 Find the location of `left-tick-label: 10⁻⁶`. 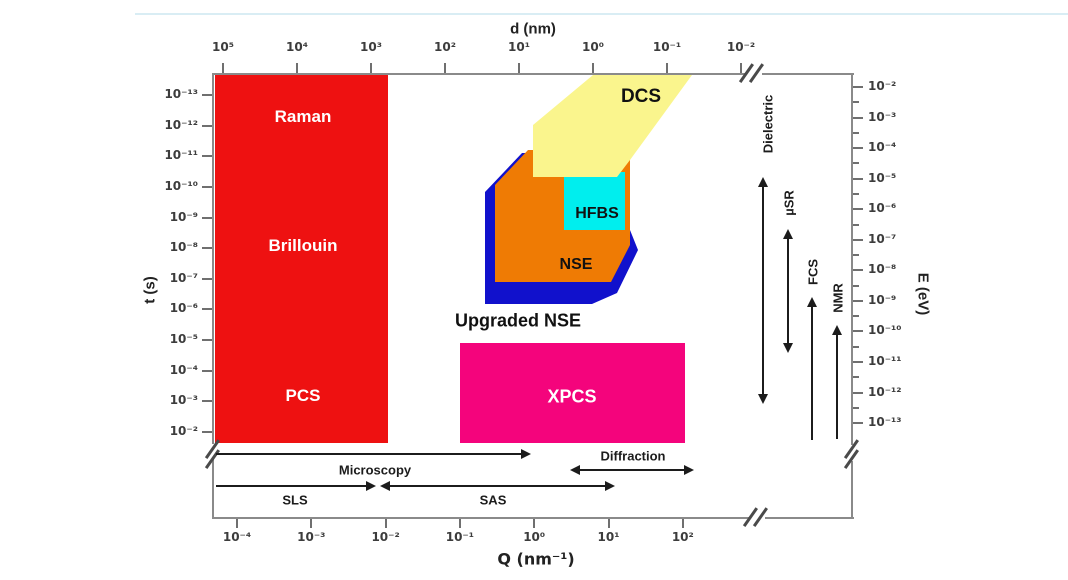

left-tick-label: 10⁻⁶ is located at coordinates (183, 308).